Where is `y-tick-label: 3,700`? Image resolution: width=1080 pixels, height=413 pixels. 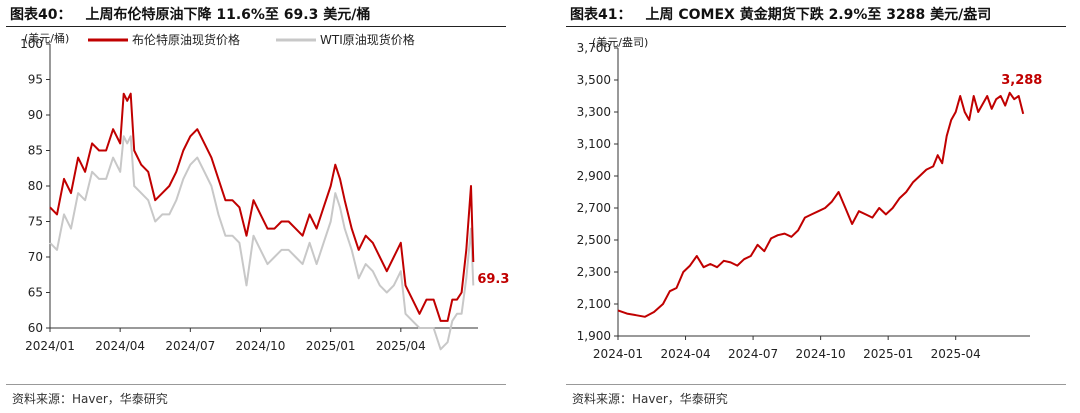
y-tick-label: 3,700 is located at coordinates (594, 48).